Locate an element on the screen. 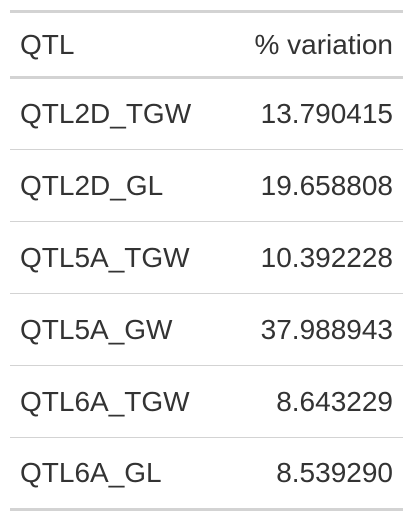 The width and height of the screenshot is (413, 522). cell-variation: 13.790415 is located at coordinates (326, 113).